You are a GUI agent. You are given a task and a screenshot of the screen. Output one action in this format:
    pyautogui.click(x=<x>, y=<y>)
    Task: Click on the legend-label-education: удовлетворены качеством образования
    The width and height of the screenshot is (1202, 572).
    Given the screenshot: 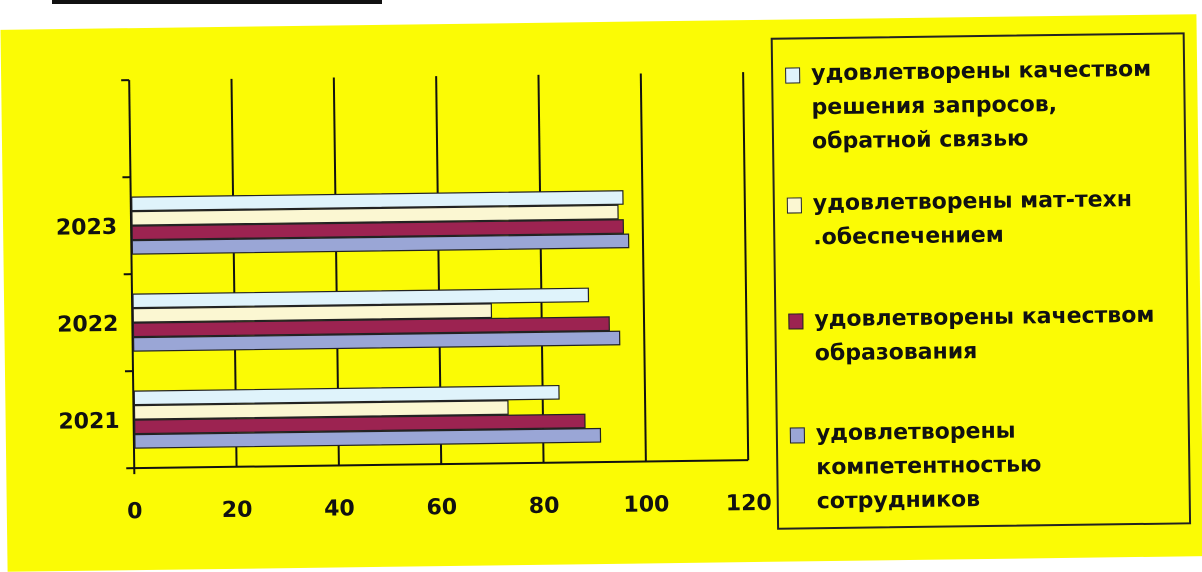 What is the action you would take?
    pyautogui.click(x=999, y=334)
    